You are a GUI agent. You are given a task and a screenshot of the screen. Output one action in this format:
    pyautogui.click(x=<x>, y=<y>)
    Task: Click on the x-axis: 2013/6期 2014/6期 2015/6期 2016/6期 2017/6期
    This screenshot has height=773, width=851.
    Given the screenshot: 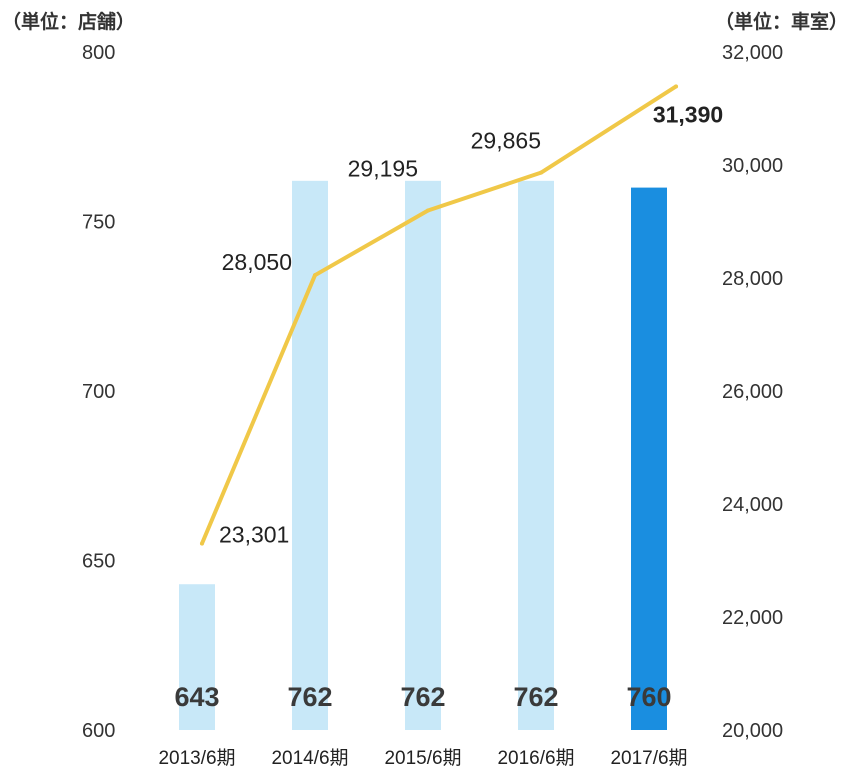 What is the action you would take?
    pyautogui.click(x=422, y=758)
    